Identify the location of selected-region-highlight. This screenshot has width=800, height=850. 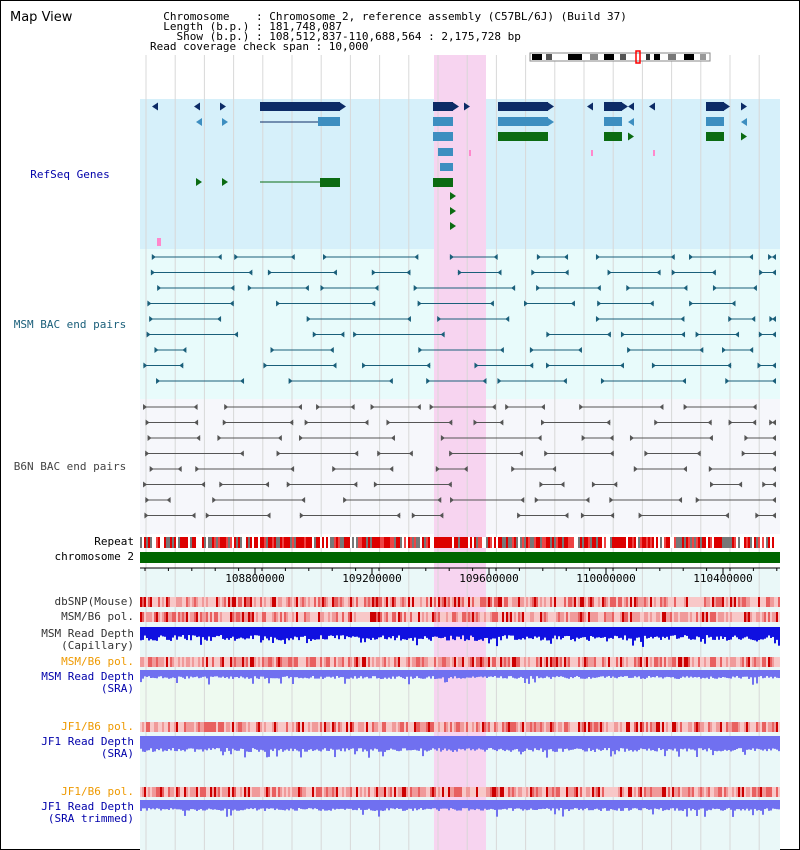
(460, 452).